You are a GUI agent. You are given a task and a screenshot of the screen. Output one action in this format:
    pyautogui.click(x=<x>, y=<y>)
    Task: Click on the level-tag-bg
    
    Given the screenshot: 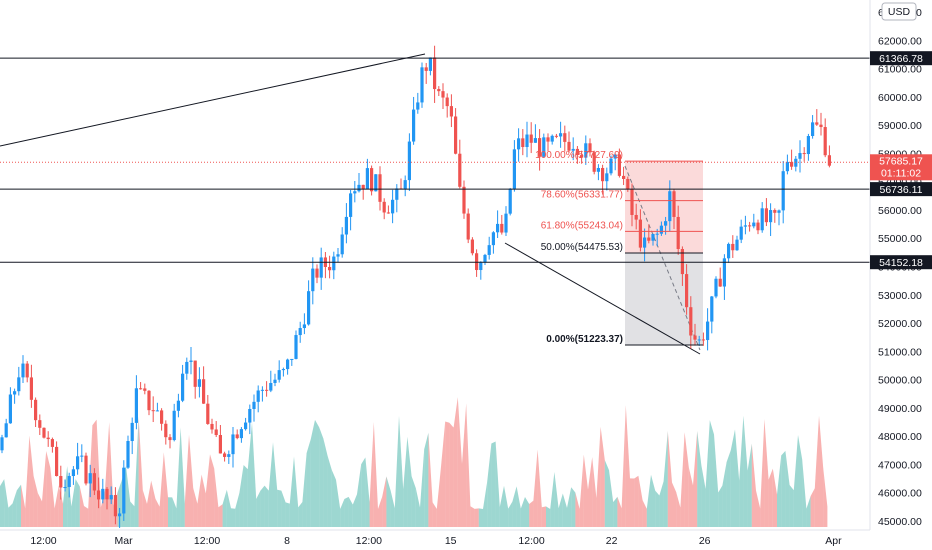 What is the action you would take?
    pyautogui.click(x=901, y=189)
    